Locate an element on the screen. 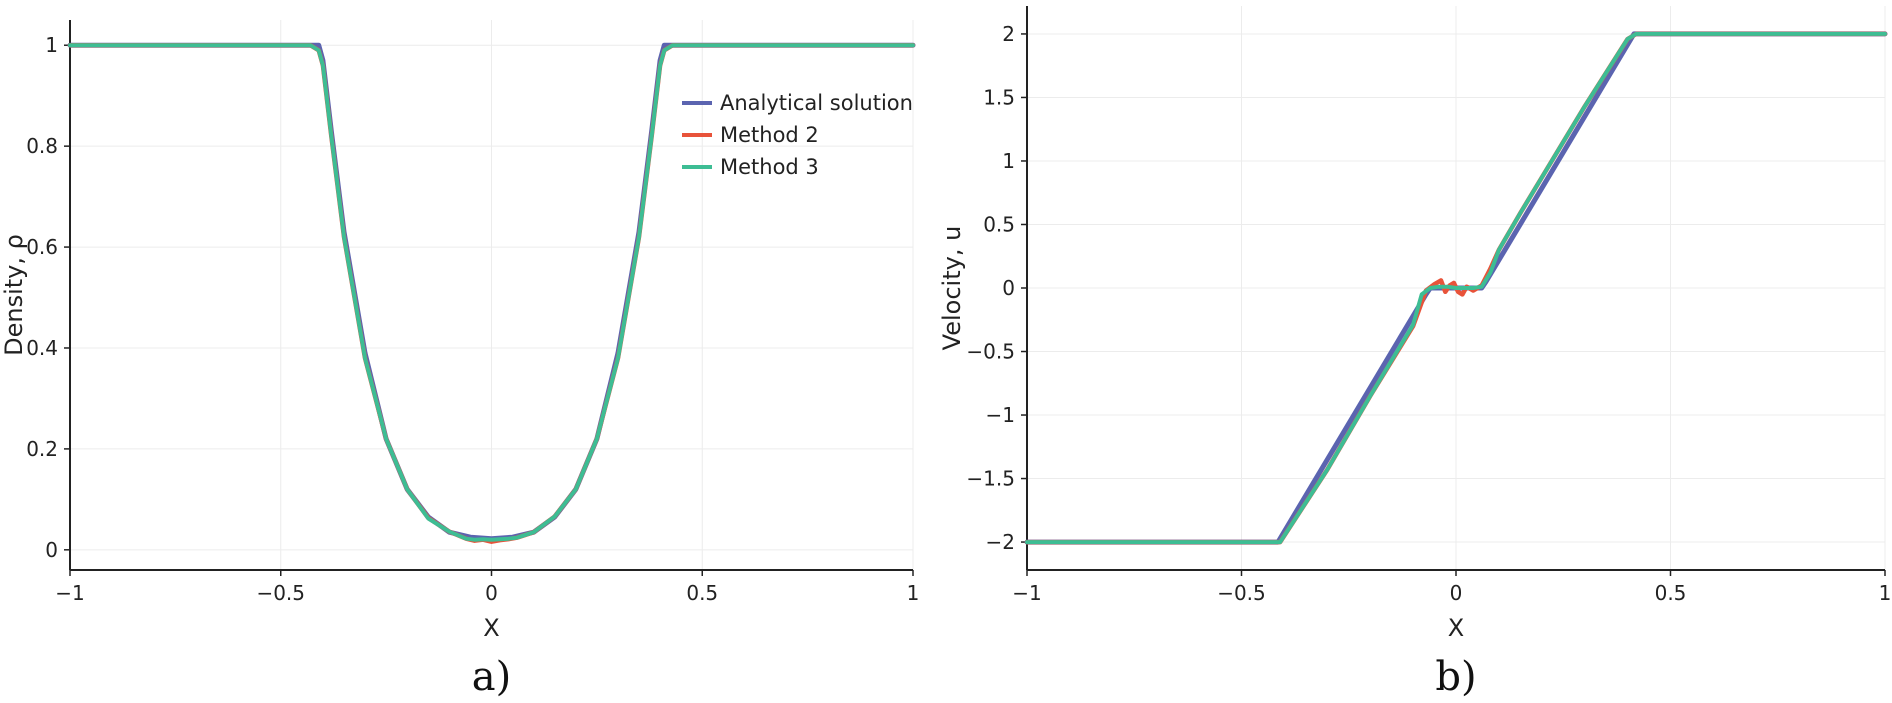 This screenshot has width=1892, height=703. y-tick-label: 2 is located at coordinates (1008, 34).